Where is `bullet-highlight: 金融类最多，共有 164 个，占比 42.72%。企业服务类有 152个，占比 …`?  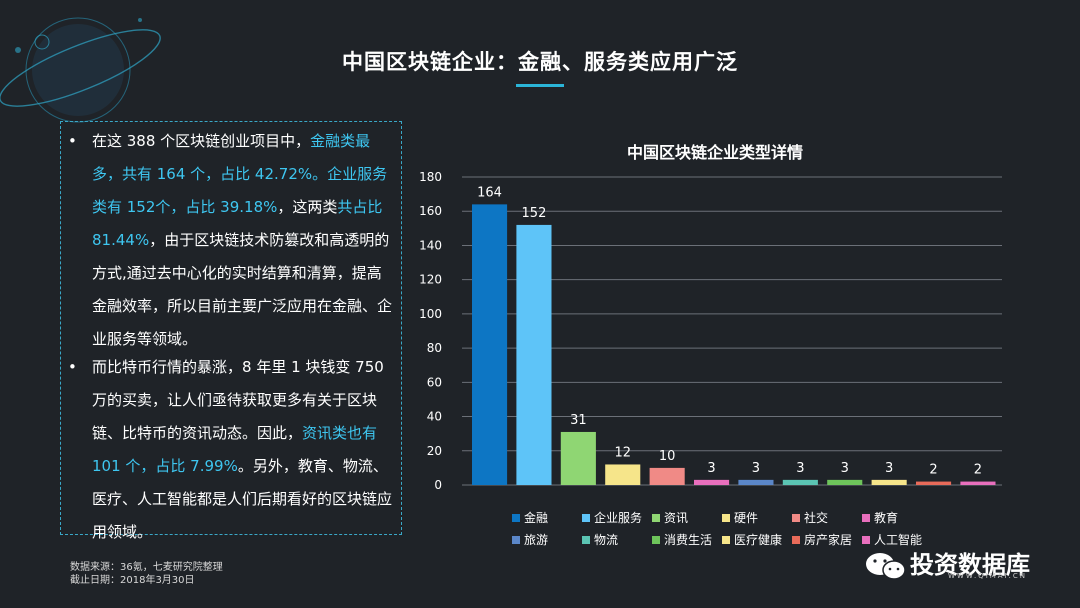 bullet-highlight: 金融类最多，共有 164 个，占比 42.72%。企业服务类有 152个，占比 … is located at coordinates (240, 174).